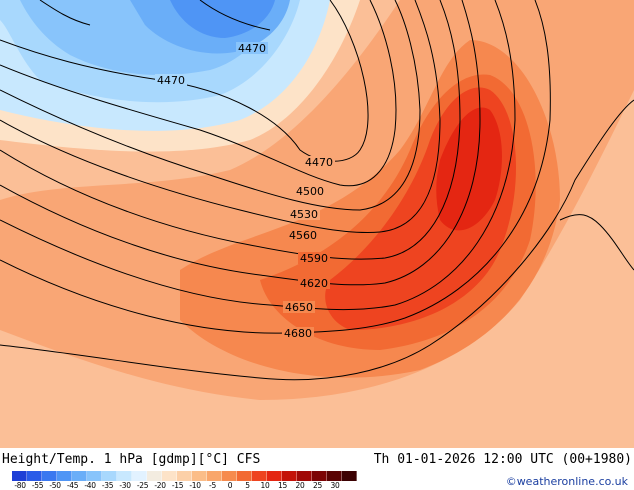 This screenshot has width=634, height=490. Describe the element at coordinates (20, 485) in the screenshot. I see `legend-tick-label: -80` at that location.